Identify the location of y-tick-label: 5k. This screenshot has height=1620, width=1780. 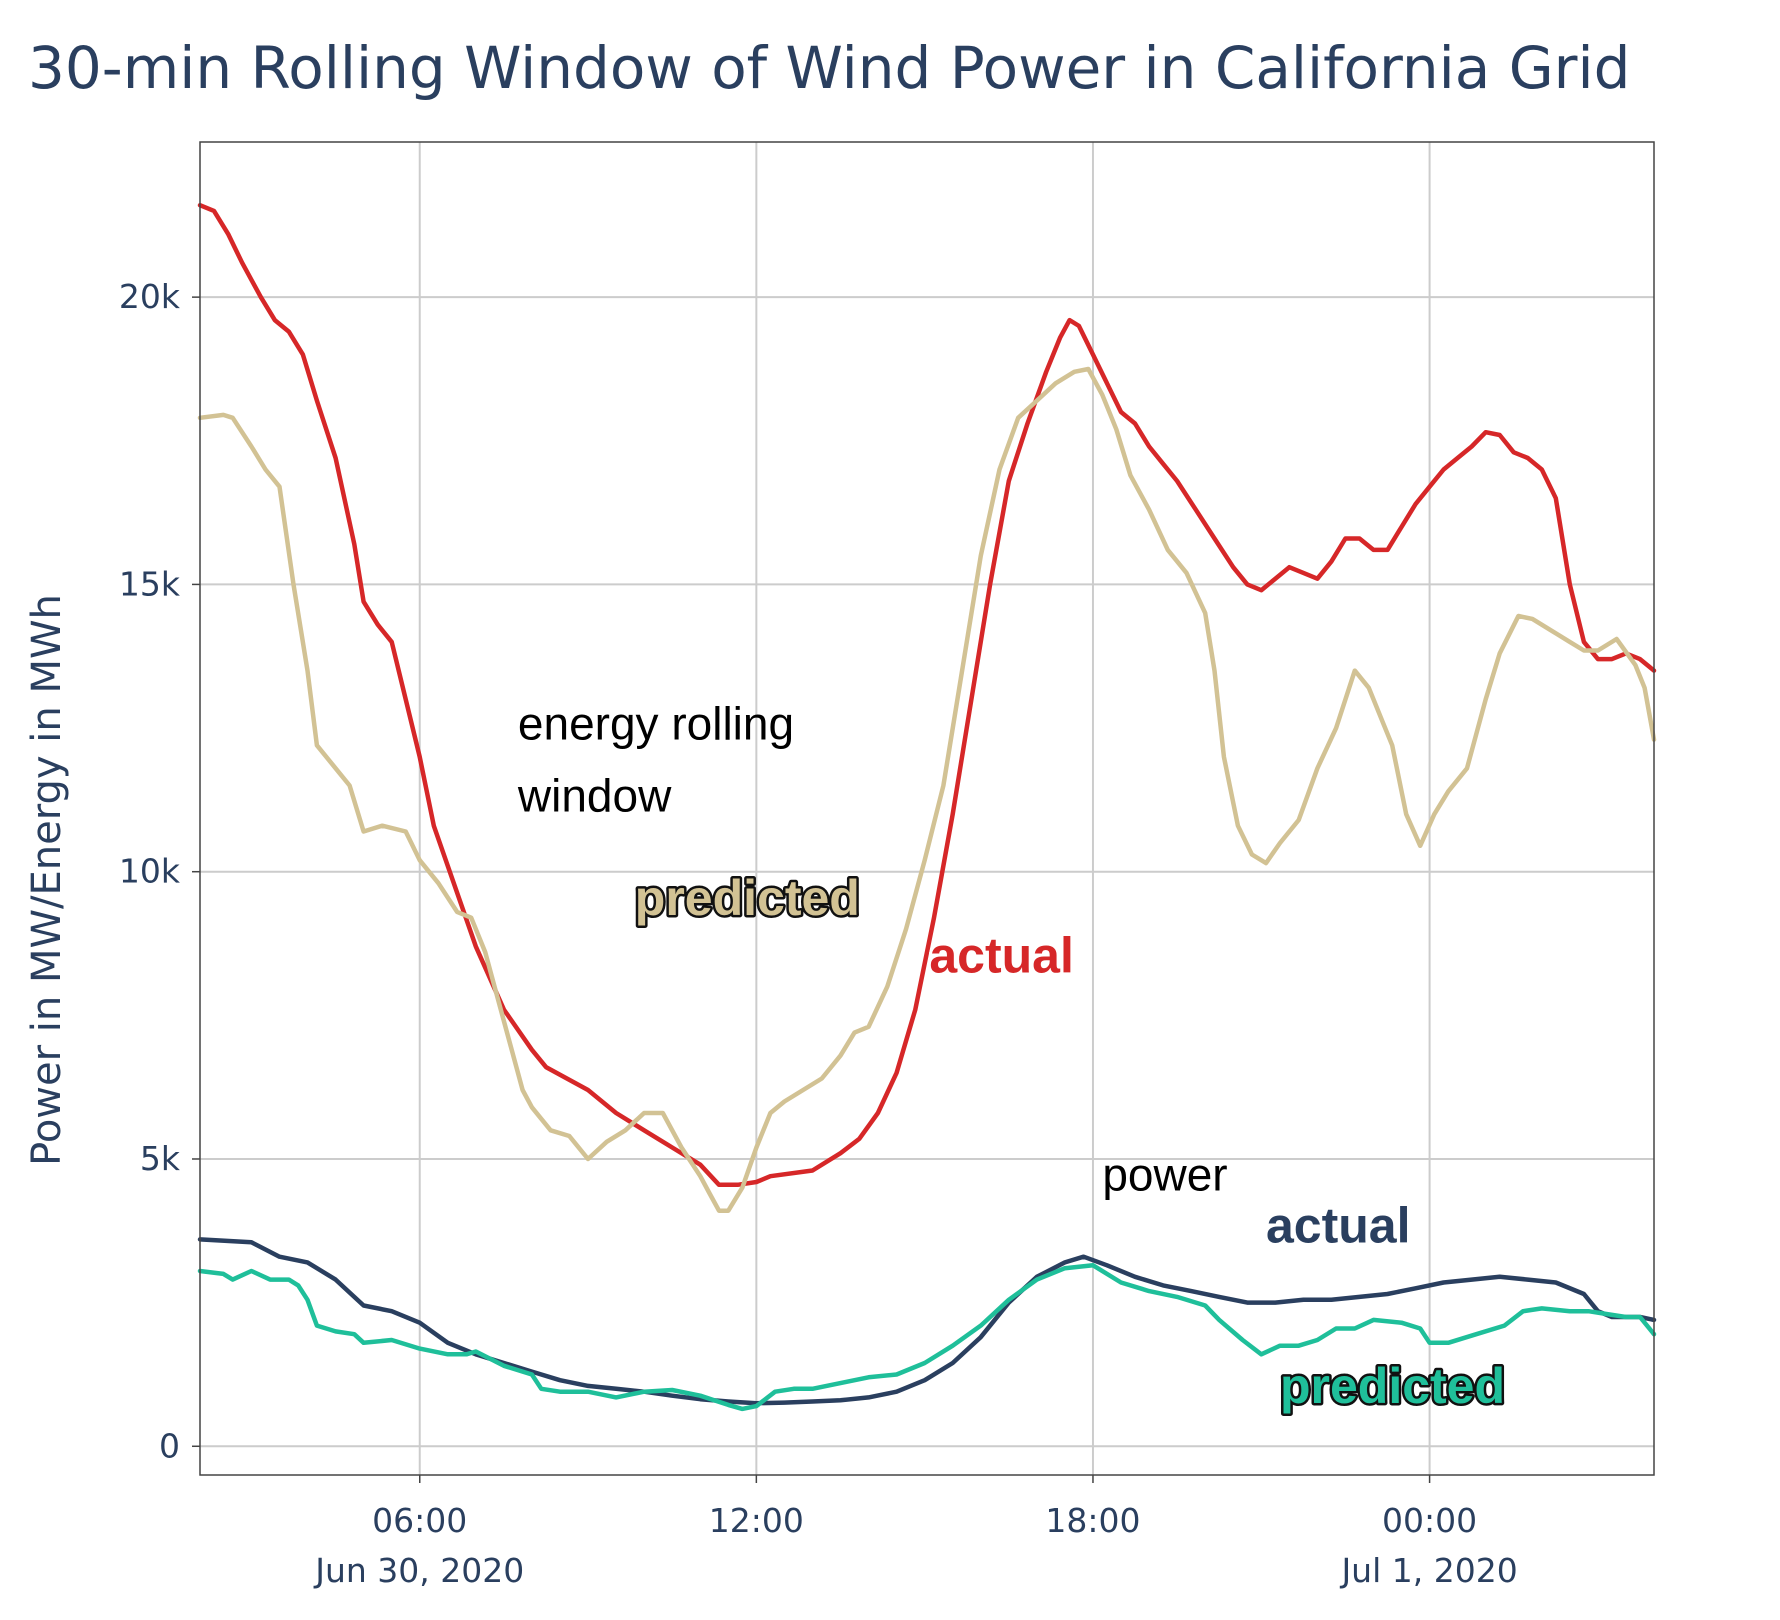
(160, 1158).